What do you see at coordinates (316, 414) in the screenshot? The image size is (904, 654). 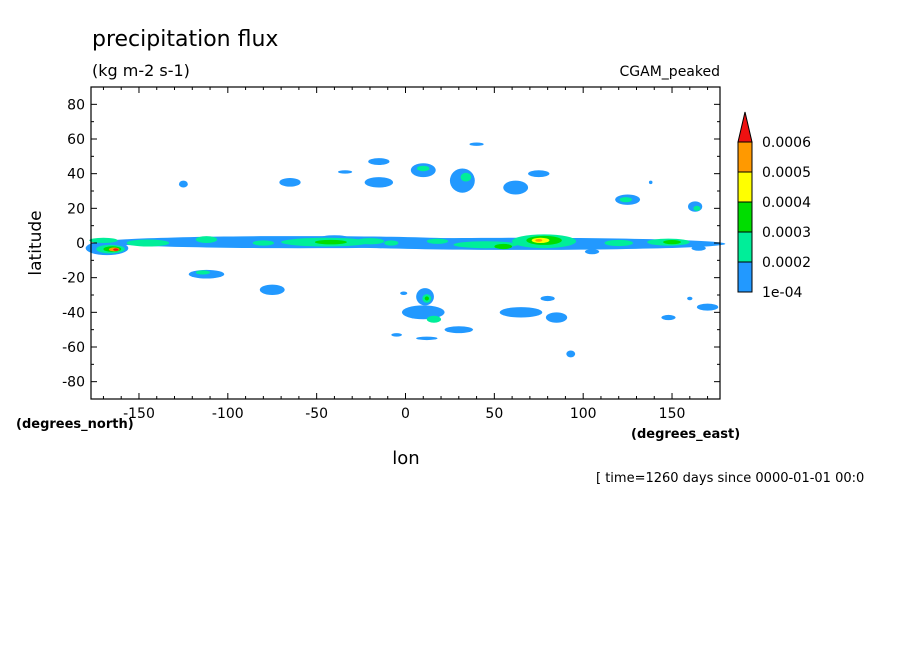 I see `x-tick-label-2: -50` at bounding box center [316, 414].